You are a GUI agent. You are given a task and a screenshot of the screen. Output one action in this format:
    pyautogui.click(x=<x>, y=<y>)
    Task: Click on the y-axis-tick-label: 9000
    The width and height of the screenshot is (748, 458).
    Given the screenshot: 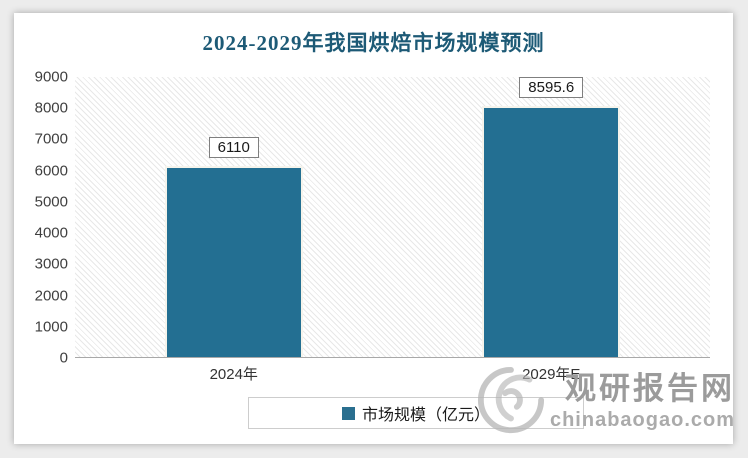 What is the action you would take?
    pyautogui.click(x=51, y=77)
    